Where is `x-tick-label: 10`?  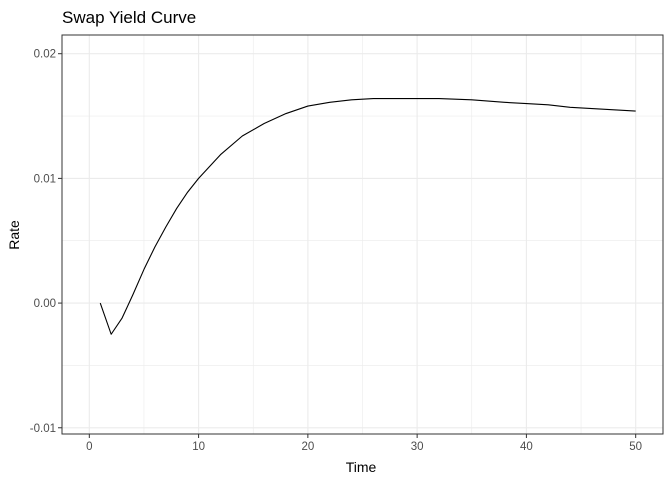
x-tick-label: 10 is located at coordinates (198, 447).